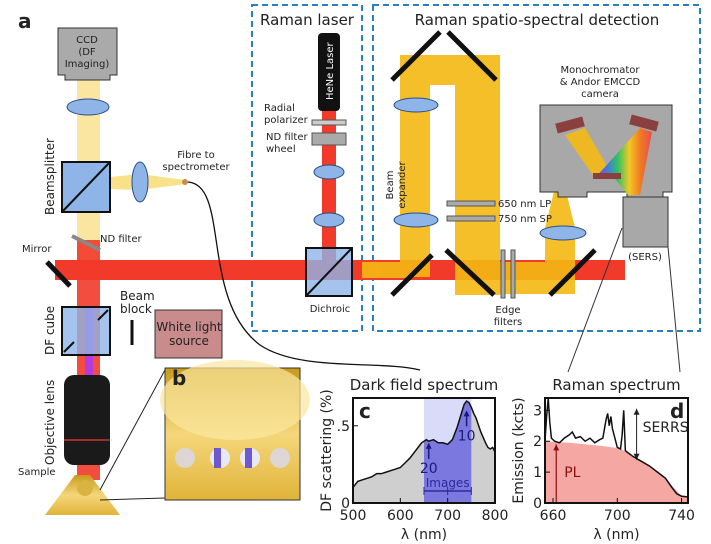  Describe the element at coordinates (616, 472) in the screenshot. I see `pl-fill` at that location.